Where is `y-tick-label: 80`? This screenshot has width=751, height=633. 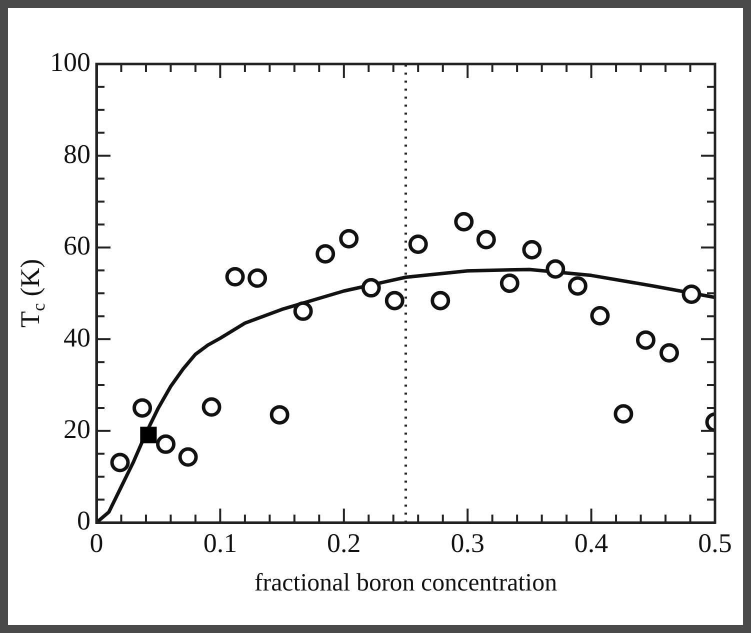
y-tick-label: 80 is located at coordinates (77, 153).